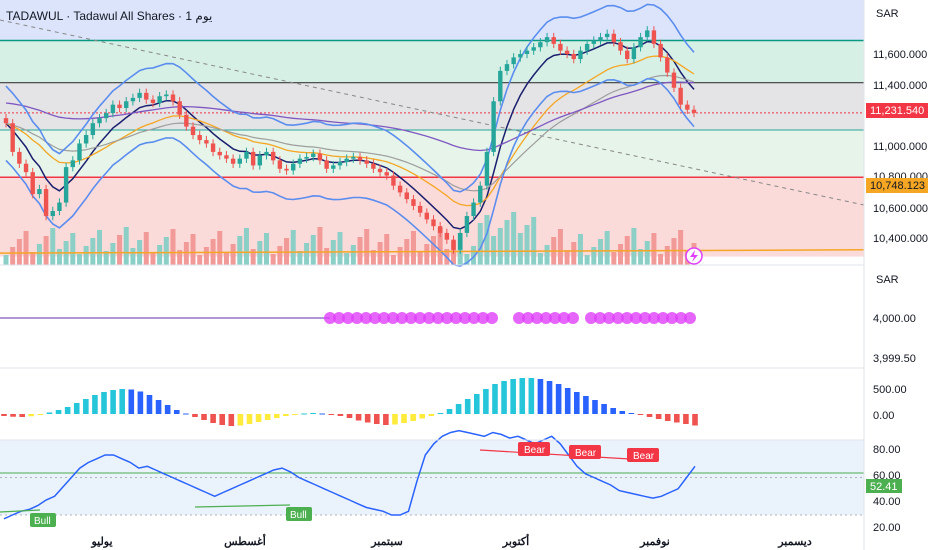  What do you see at coordinates (694, 256) in the screenshot?
I see `lightning-icon` at bounding box center [694, 256].